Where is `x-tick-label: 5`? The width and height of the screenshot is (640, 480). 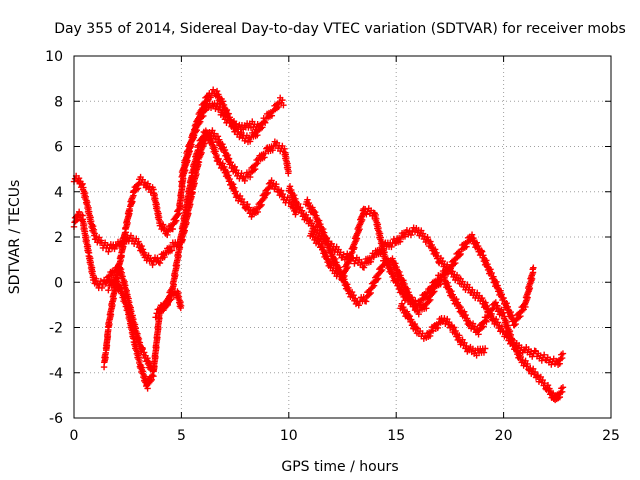 x-tick-label: 5 is located at coordinates (181, 436).